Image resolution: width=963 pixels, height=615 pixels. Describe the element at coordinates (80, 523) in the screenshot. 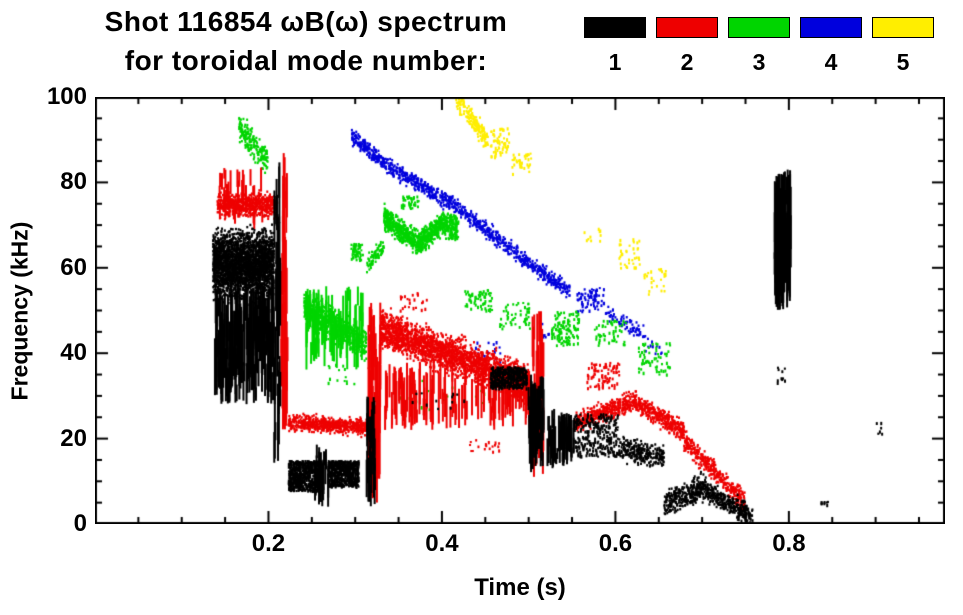

I see `y-tick-label-0: 0` at that location.